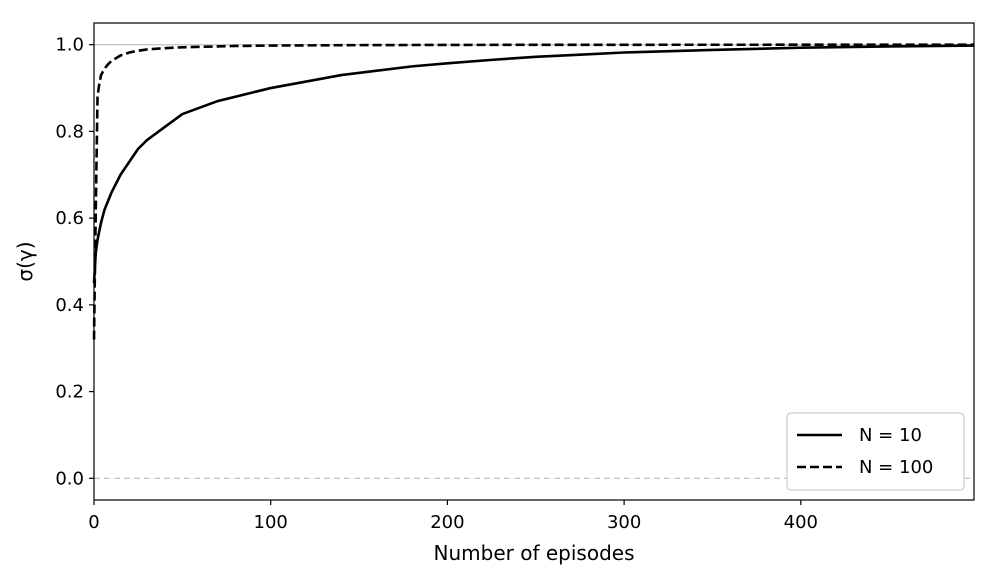 The image size is (990, 574). I want to click on x-tick-label: 400, so click(801, 522).